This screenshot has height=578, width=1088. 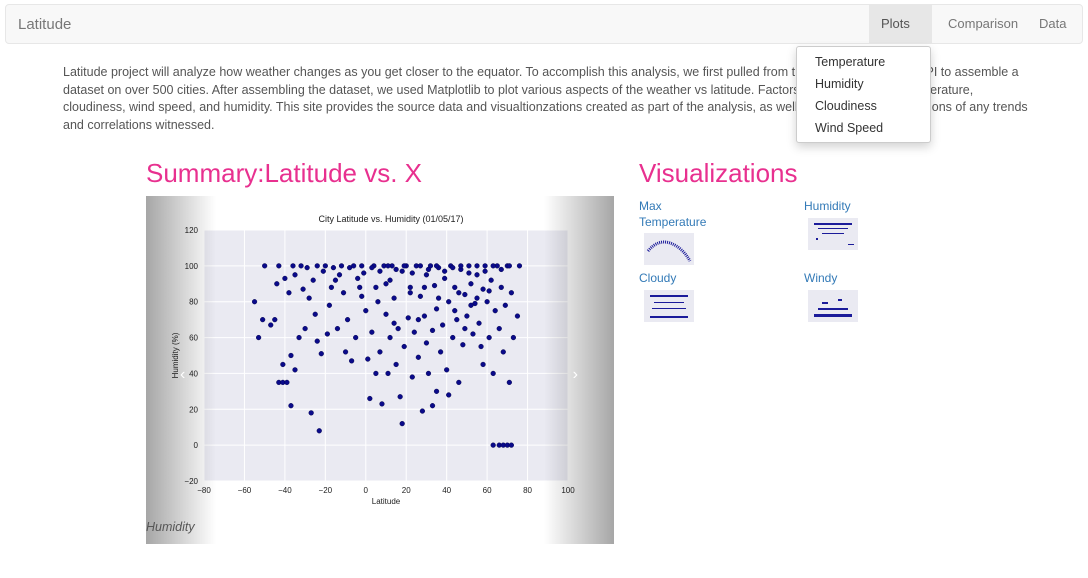 What do you see at coordinates (839, 84) in the screenshot?
I see `dropdown-item-humidity: Humidity` at bounding box center [839, 84].